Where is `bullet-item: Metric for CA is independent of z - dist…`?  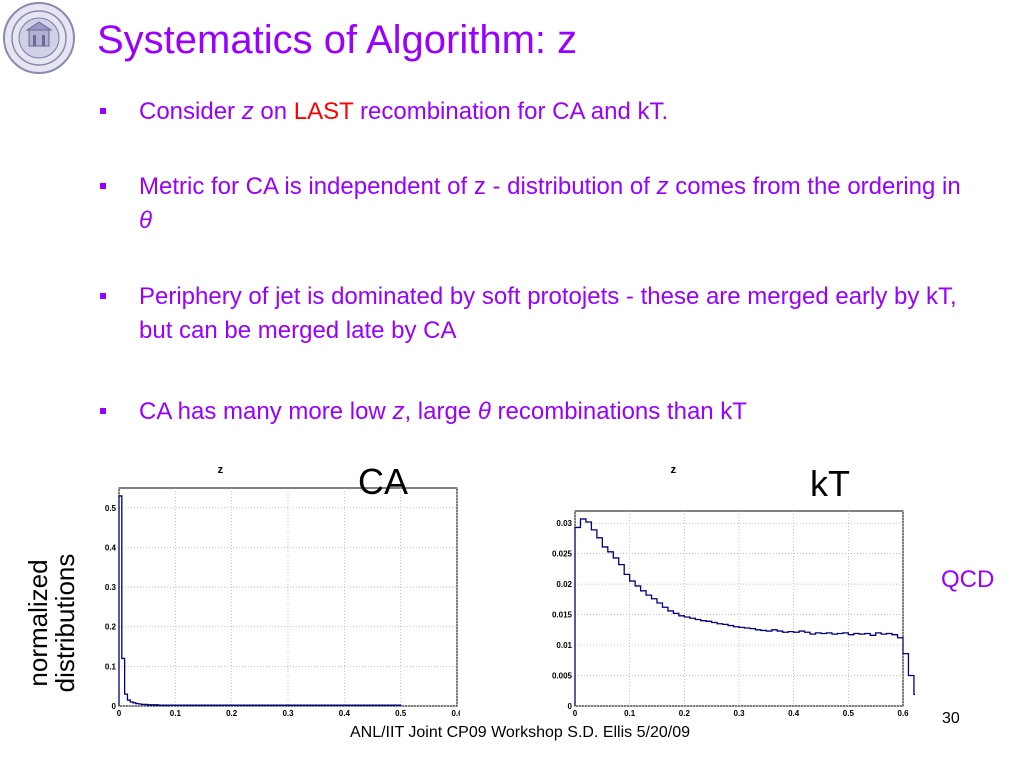 bullet-item: Metric for CA is independent of z - dist… is located at coordinates (540, 204).